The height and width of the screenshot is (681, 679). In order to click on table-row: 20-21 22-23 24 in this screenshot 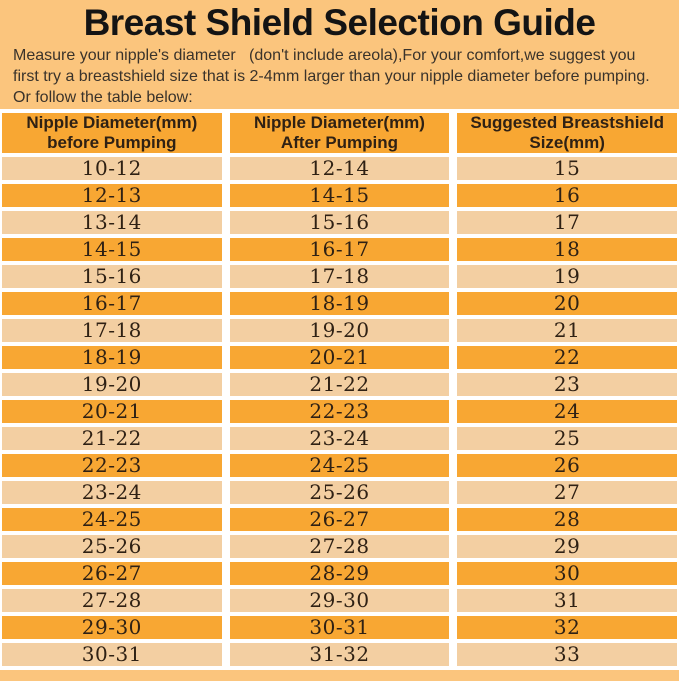, I will do `click(339, 411)`.